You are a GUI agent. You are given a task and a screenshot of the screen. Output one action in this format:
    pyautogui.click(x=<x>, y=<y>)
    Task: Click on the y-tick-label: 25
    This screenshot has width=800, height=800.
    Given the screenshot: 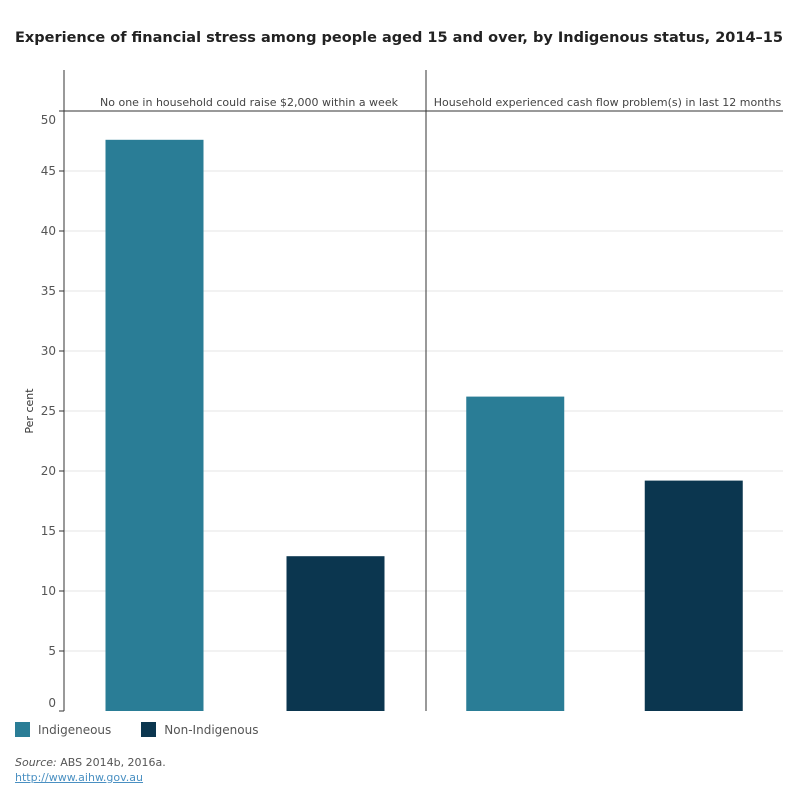 What is the action you would take?
    pyautogui.click(x=48, y=411)
    